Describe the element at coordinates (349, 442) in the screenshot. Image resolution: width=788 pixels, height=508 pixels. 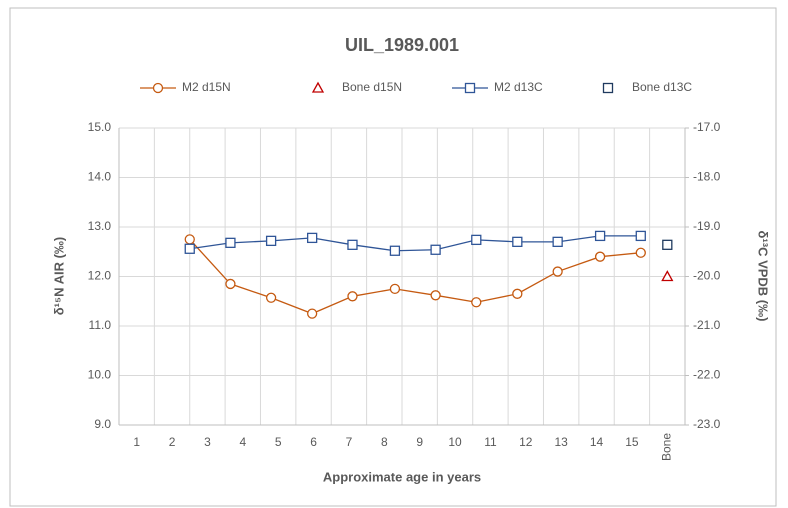
I see `x-tick-label: 7` at that location.